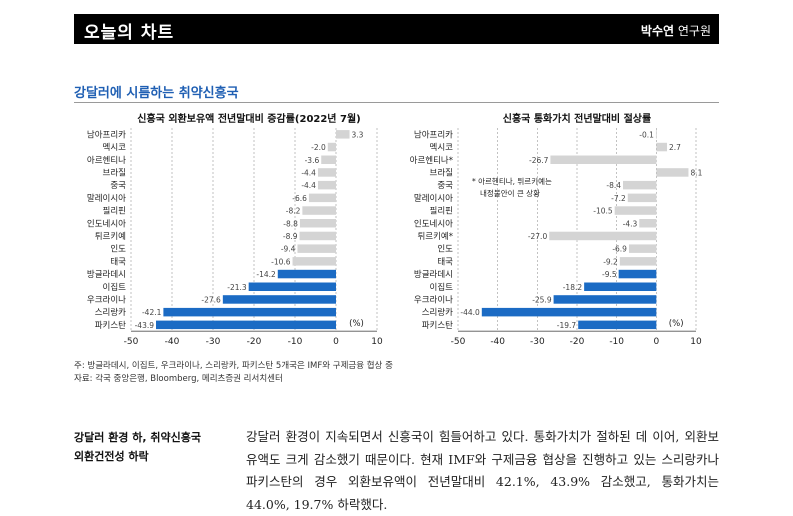 The height and width of the screenshot is (516, 793). Describe the element at coordinates (290, 236) in the screenshot. I see `data-label: -8.9` at that location.